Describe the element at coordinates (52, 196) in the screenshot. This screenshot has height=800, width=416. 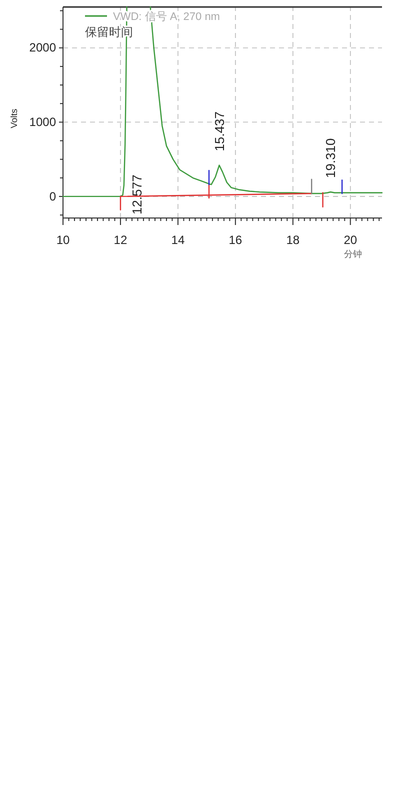
I see `y-tick-label: 0` at that location.